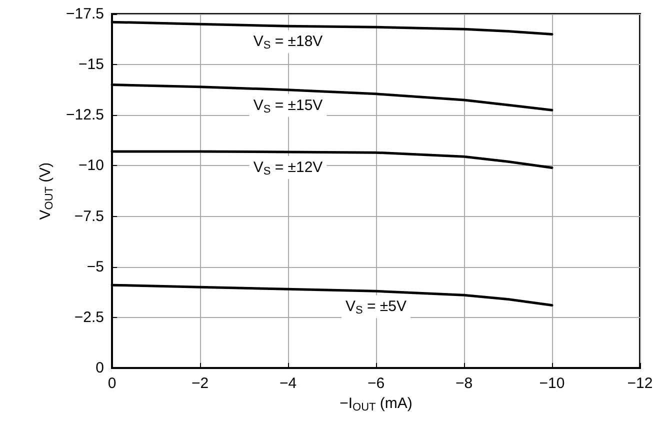 Image resolution: width=664 pixels, height=434 pixels. I want to click on y-tick-label: −2.5, so click(89, 317).